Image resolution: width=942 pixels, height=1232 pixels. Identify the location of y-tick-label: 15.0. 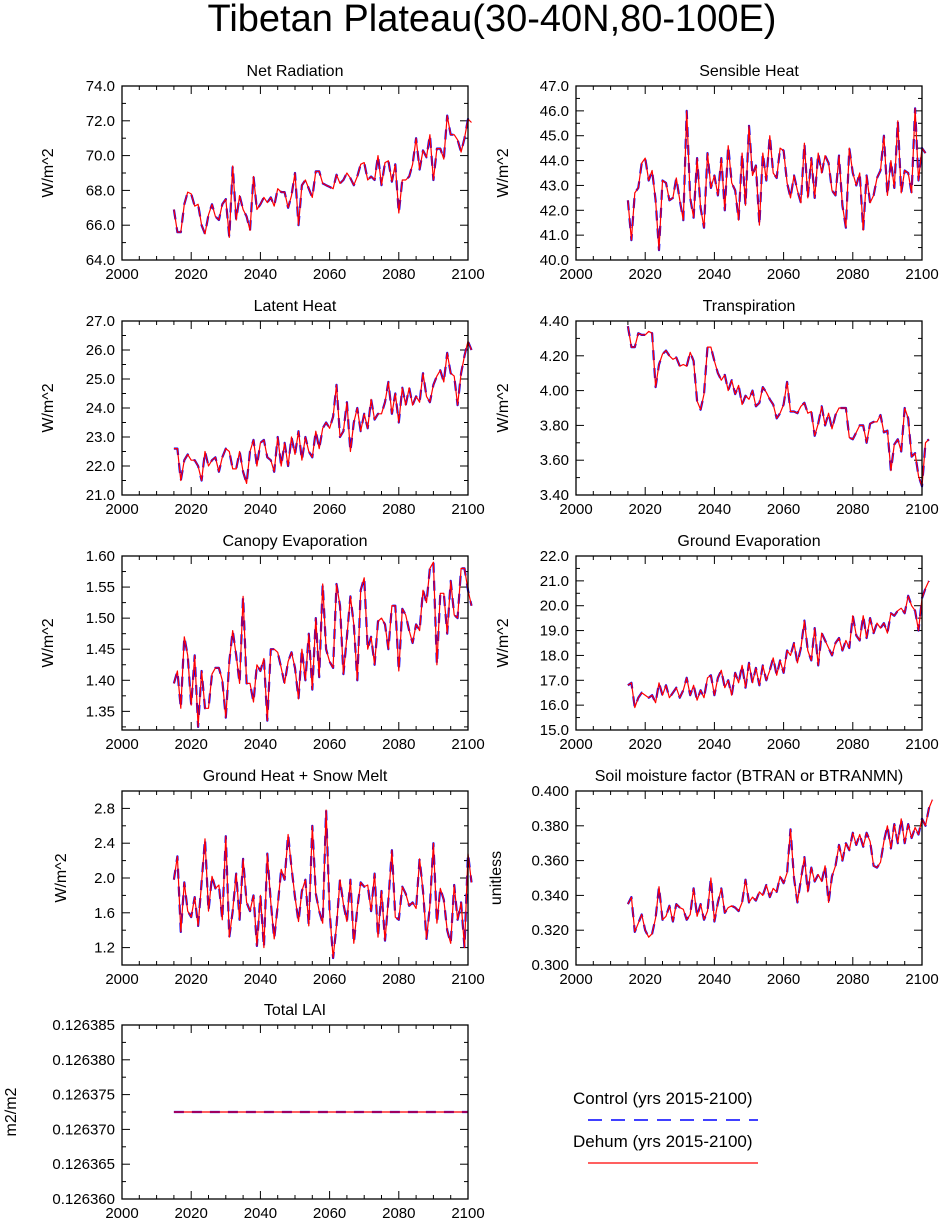
(554, 730).